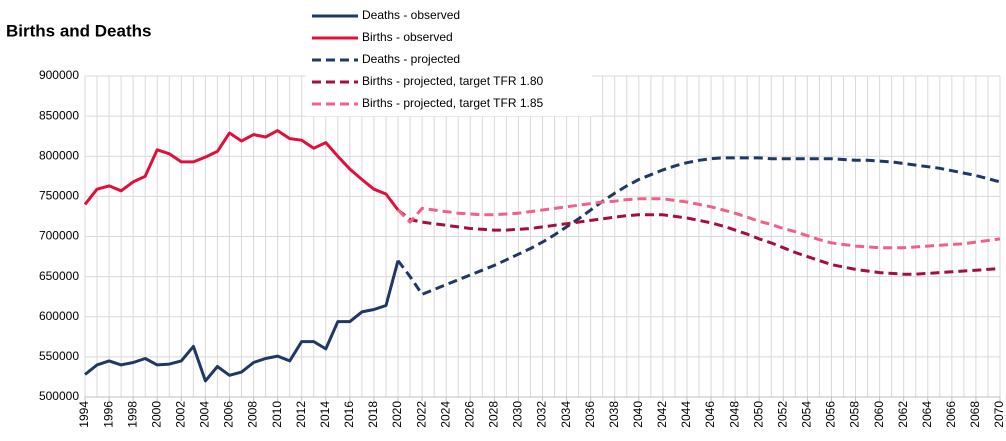 This screenshot has height=441, width=1006. What do you see at coordinates (494, 414) in the screenshot?
I see `x-tick-label: 2028` at bounding box center [494, 414].